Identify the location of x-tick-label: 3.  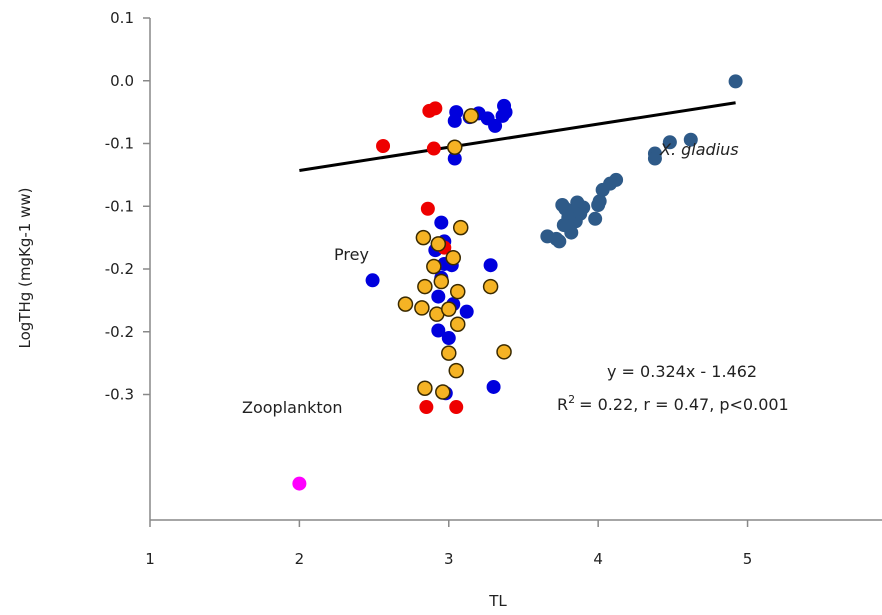
(449, 559).